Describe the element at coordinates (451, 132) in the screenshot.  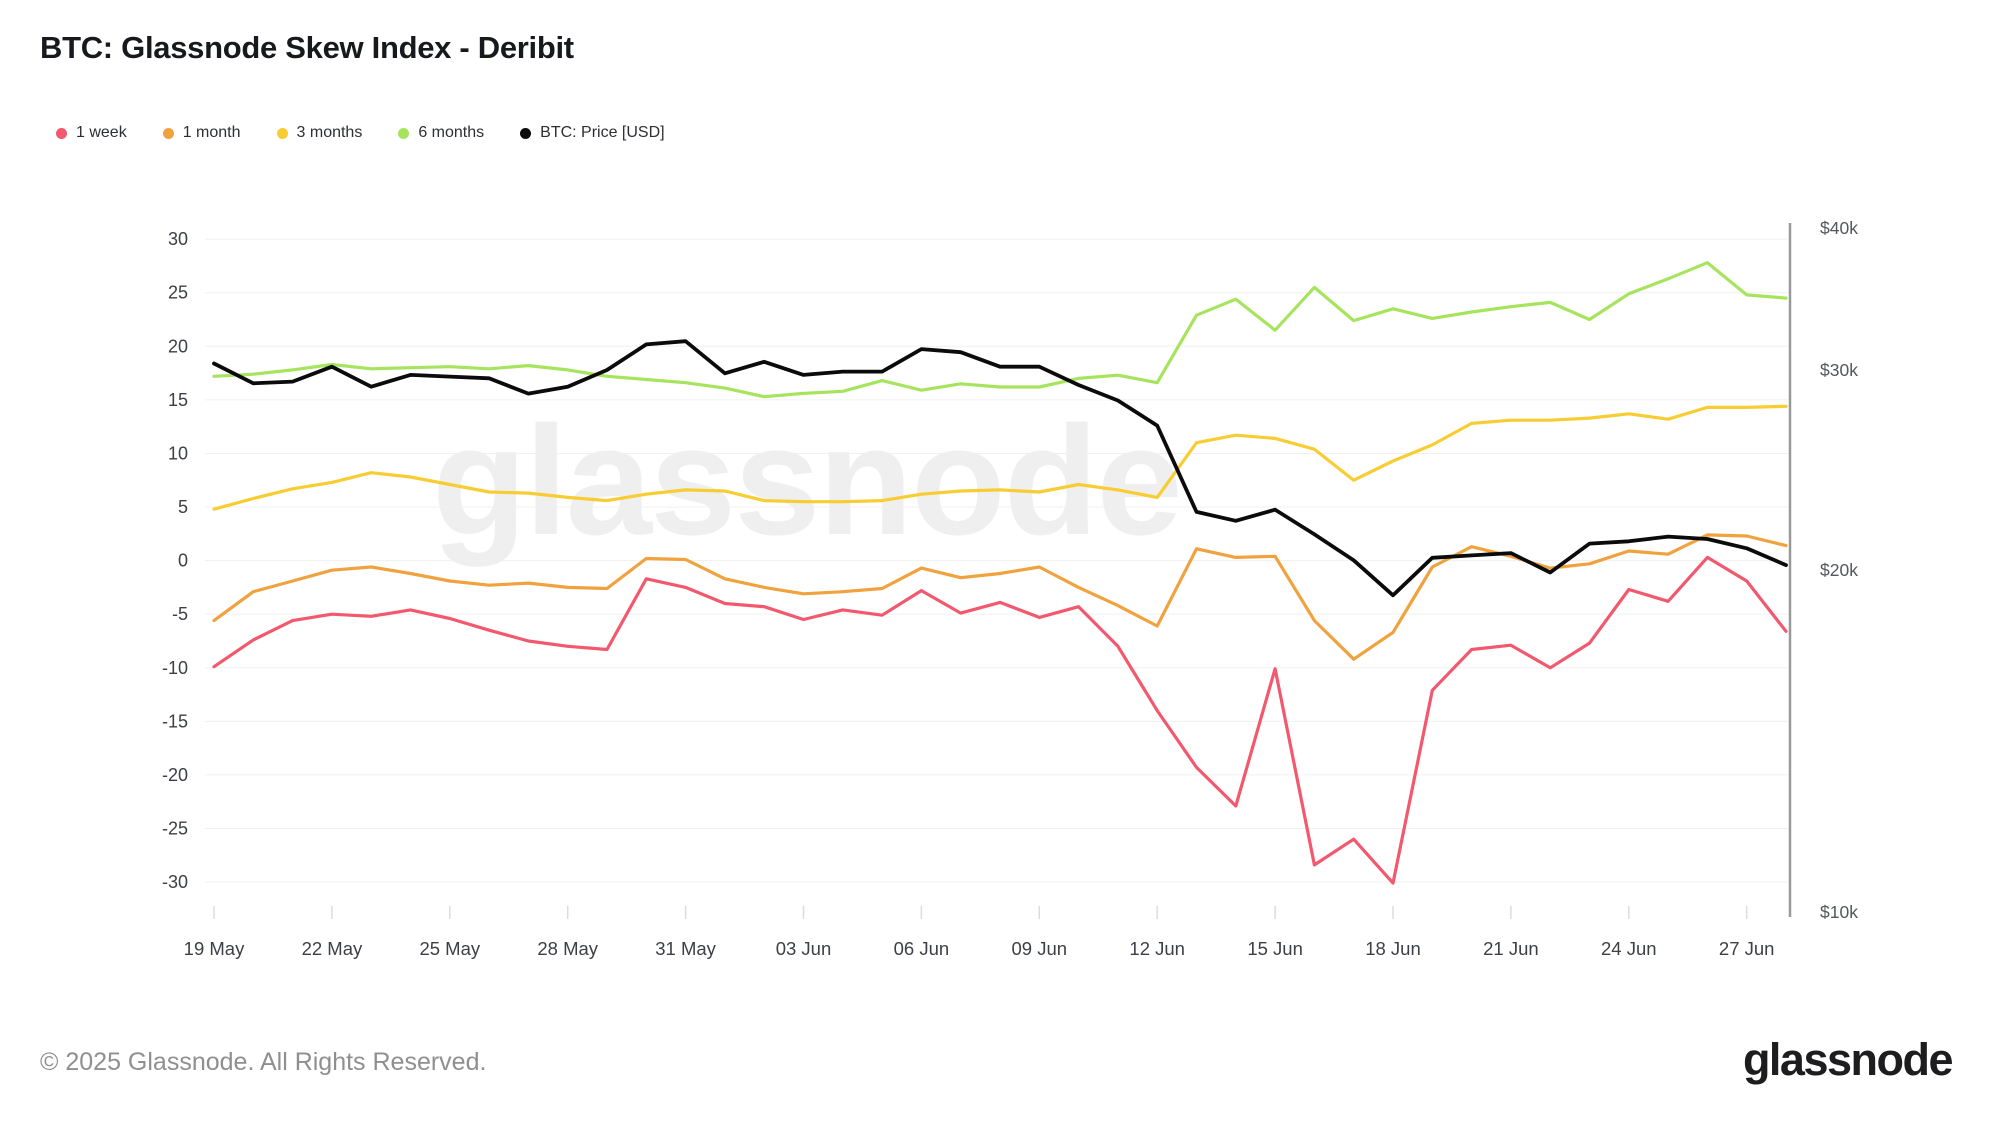
I see `legend-label-6-months: 6 months` at that location.